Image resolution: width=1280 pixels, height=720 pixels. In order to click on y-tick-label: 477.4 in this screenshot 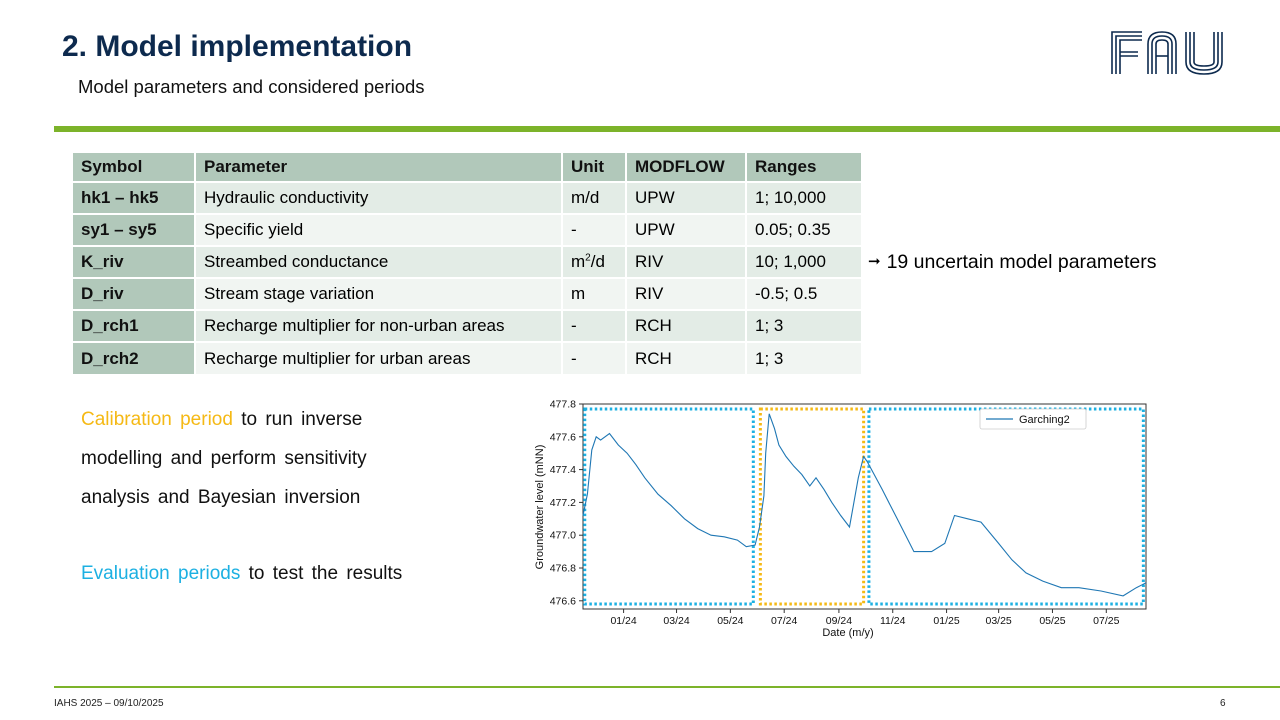, I will do `click(563, 470)`.